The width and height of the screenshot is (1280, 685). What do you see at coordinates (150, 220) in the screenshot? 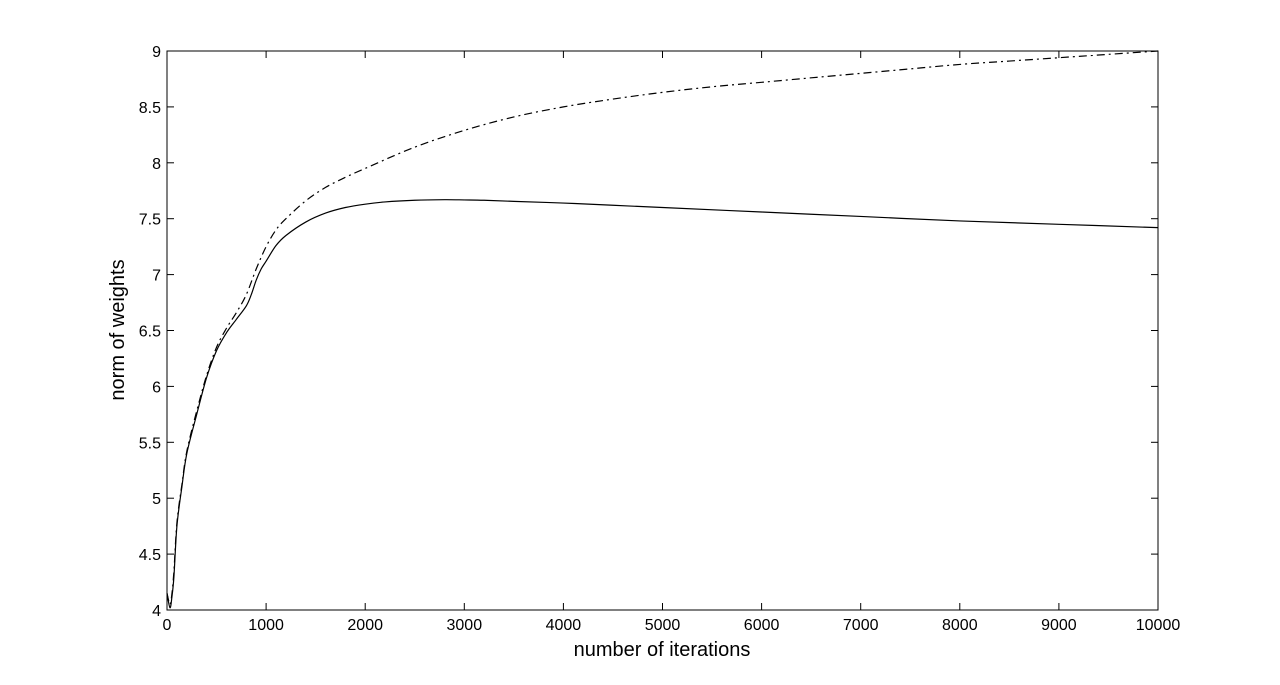
I see `y-tick-label: 7.5` at bounding box center [150, 220].